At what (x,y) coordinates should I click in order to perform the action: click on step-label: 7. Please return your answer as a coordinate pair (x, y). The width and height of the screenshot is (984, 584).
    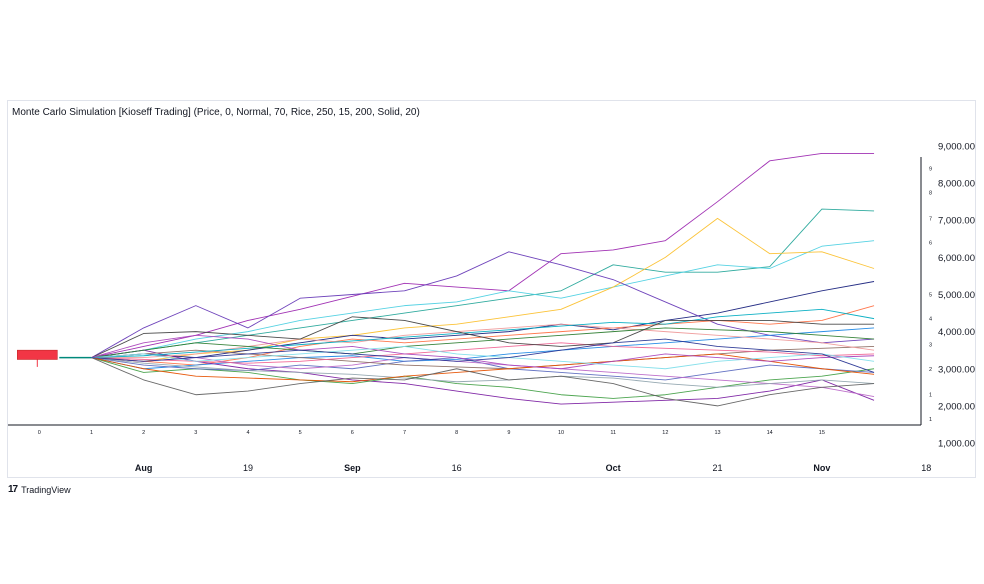
    Looking at the image, I should click on (404, 433).